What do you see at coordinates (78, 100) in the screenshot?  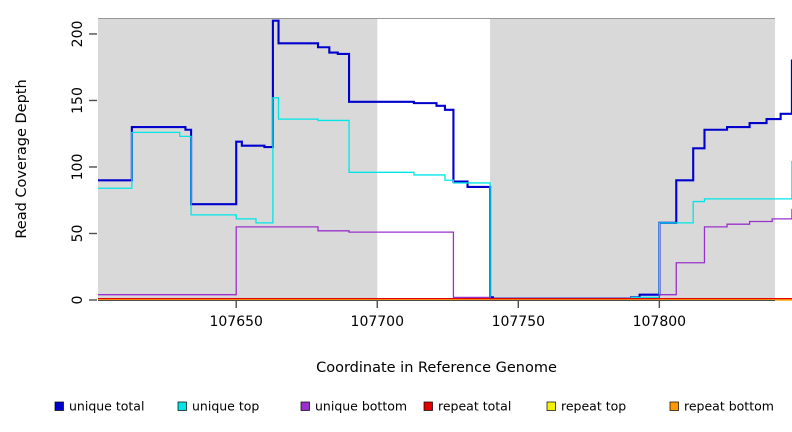 I see `y-tick-label-3: 150` at bounding box center [78, 100].